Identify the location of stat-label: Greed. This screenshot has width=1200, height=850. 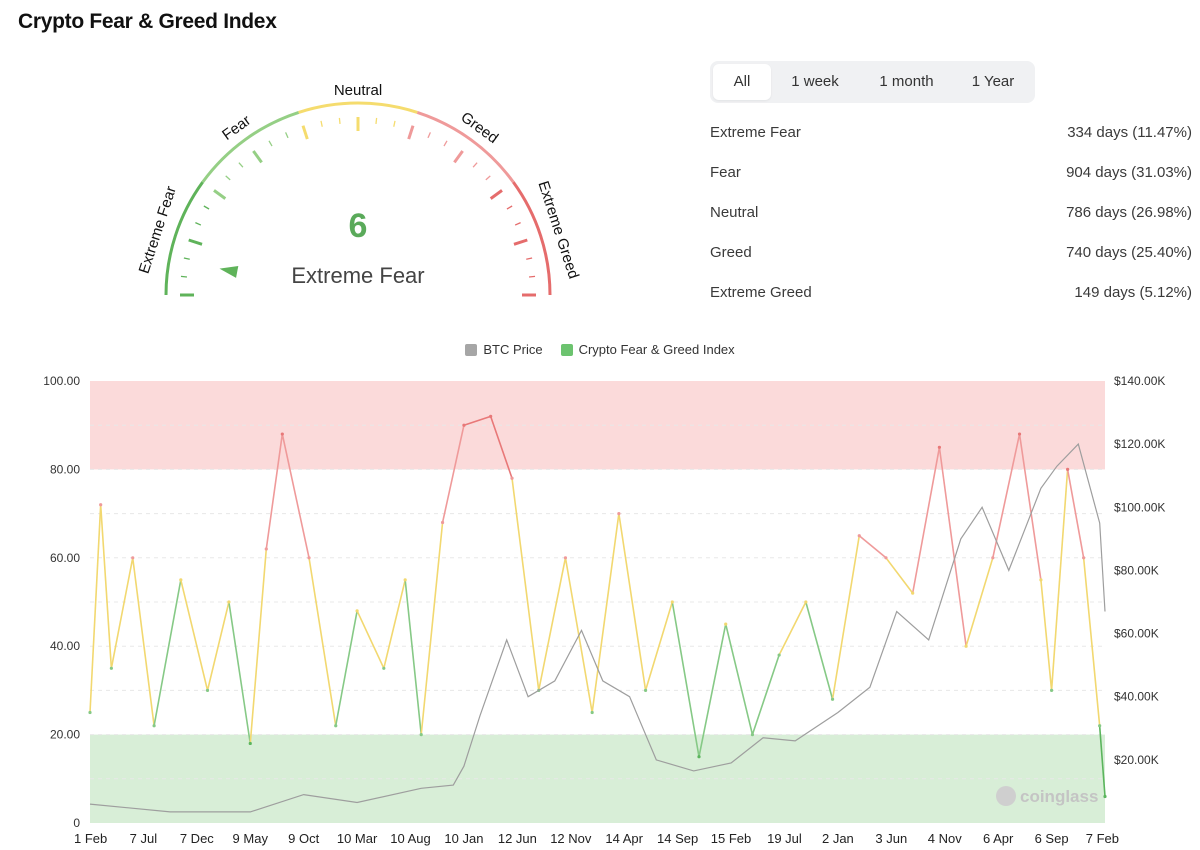
(731, 252).